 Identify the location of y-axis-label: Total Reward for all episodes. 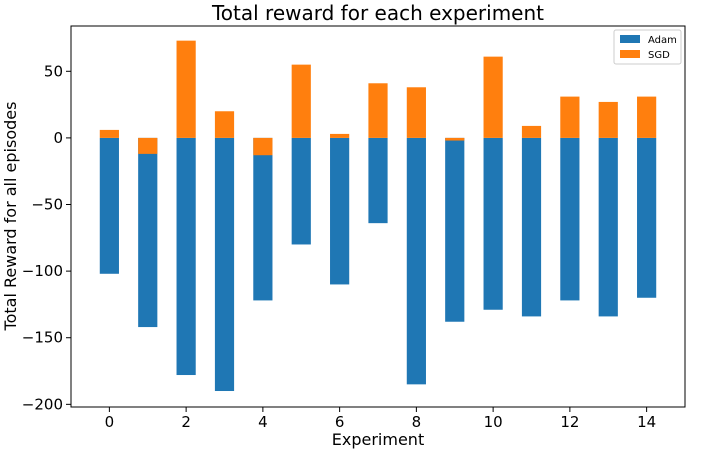
(10, 217).